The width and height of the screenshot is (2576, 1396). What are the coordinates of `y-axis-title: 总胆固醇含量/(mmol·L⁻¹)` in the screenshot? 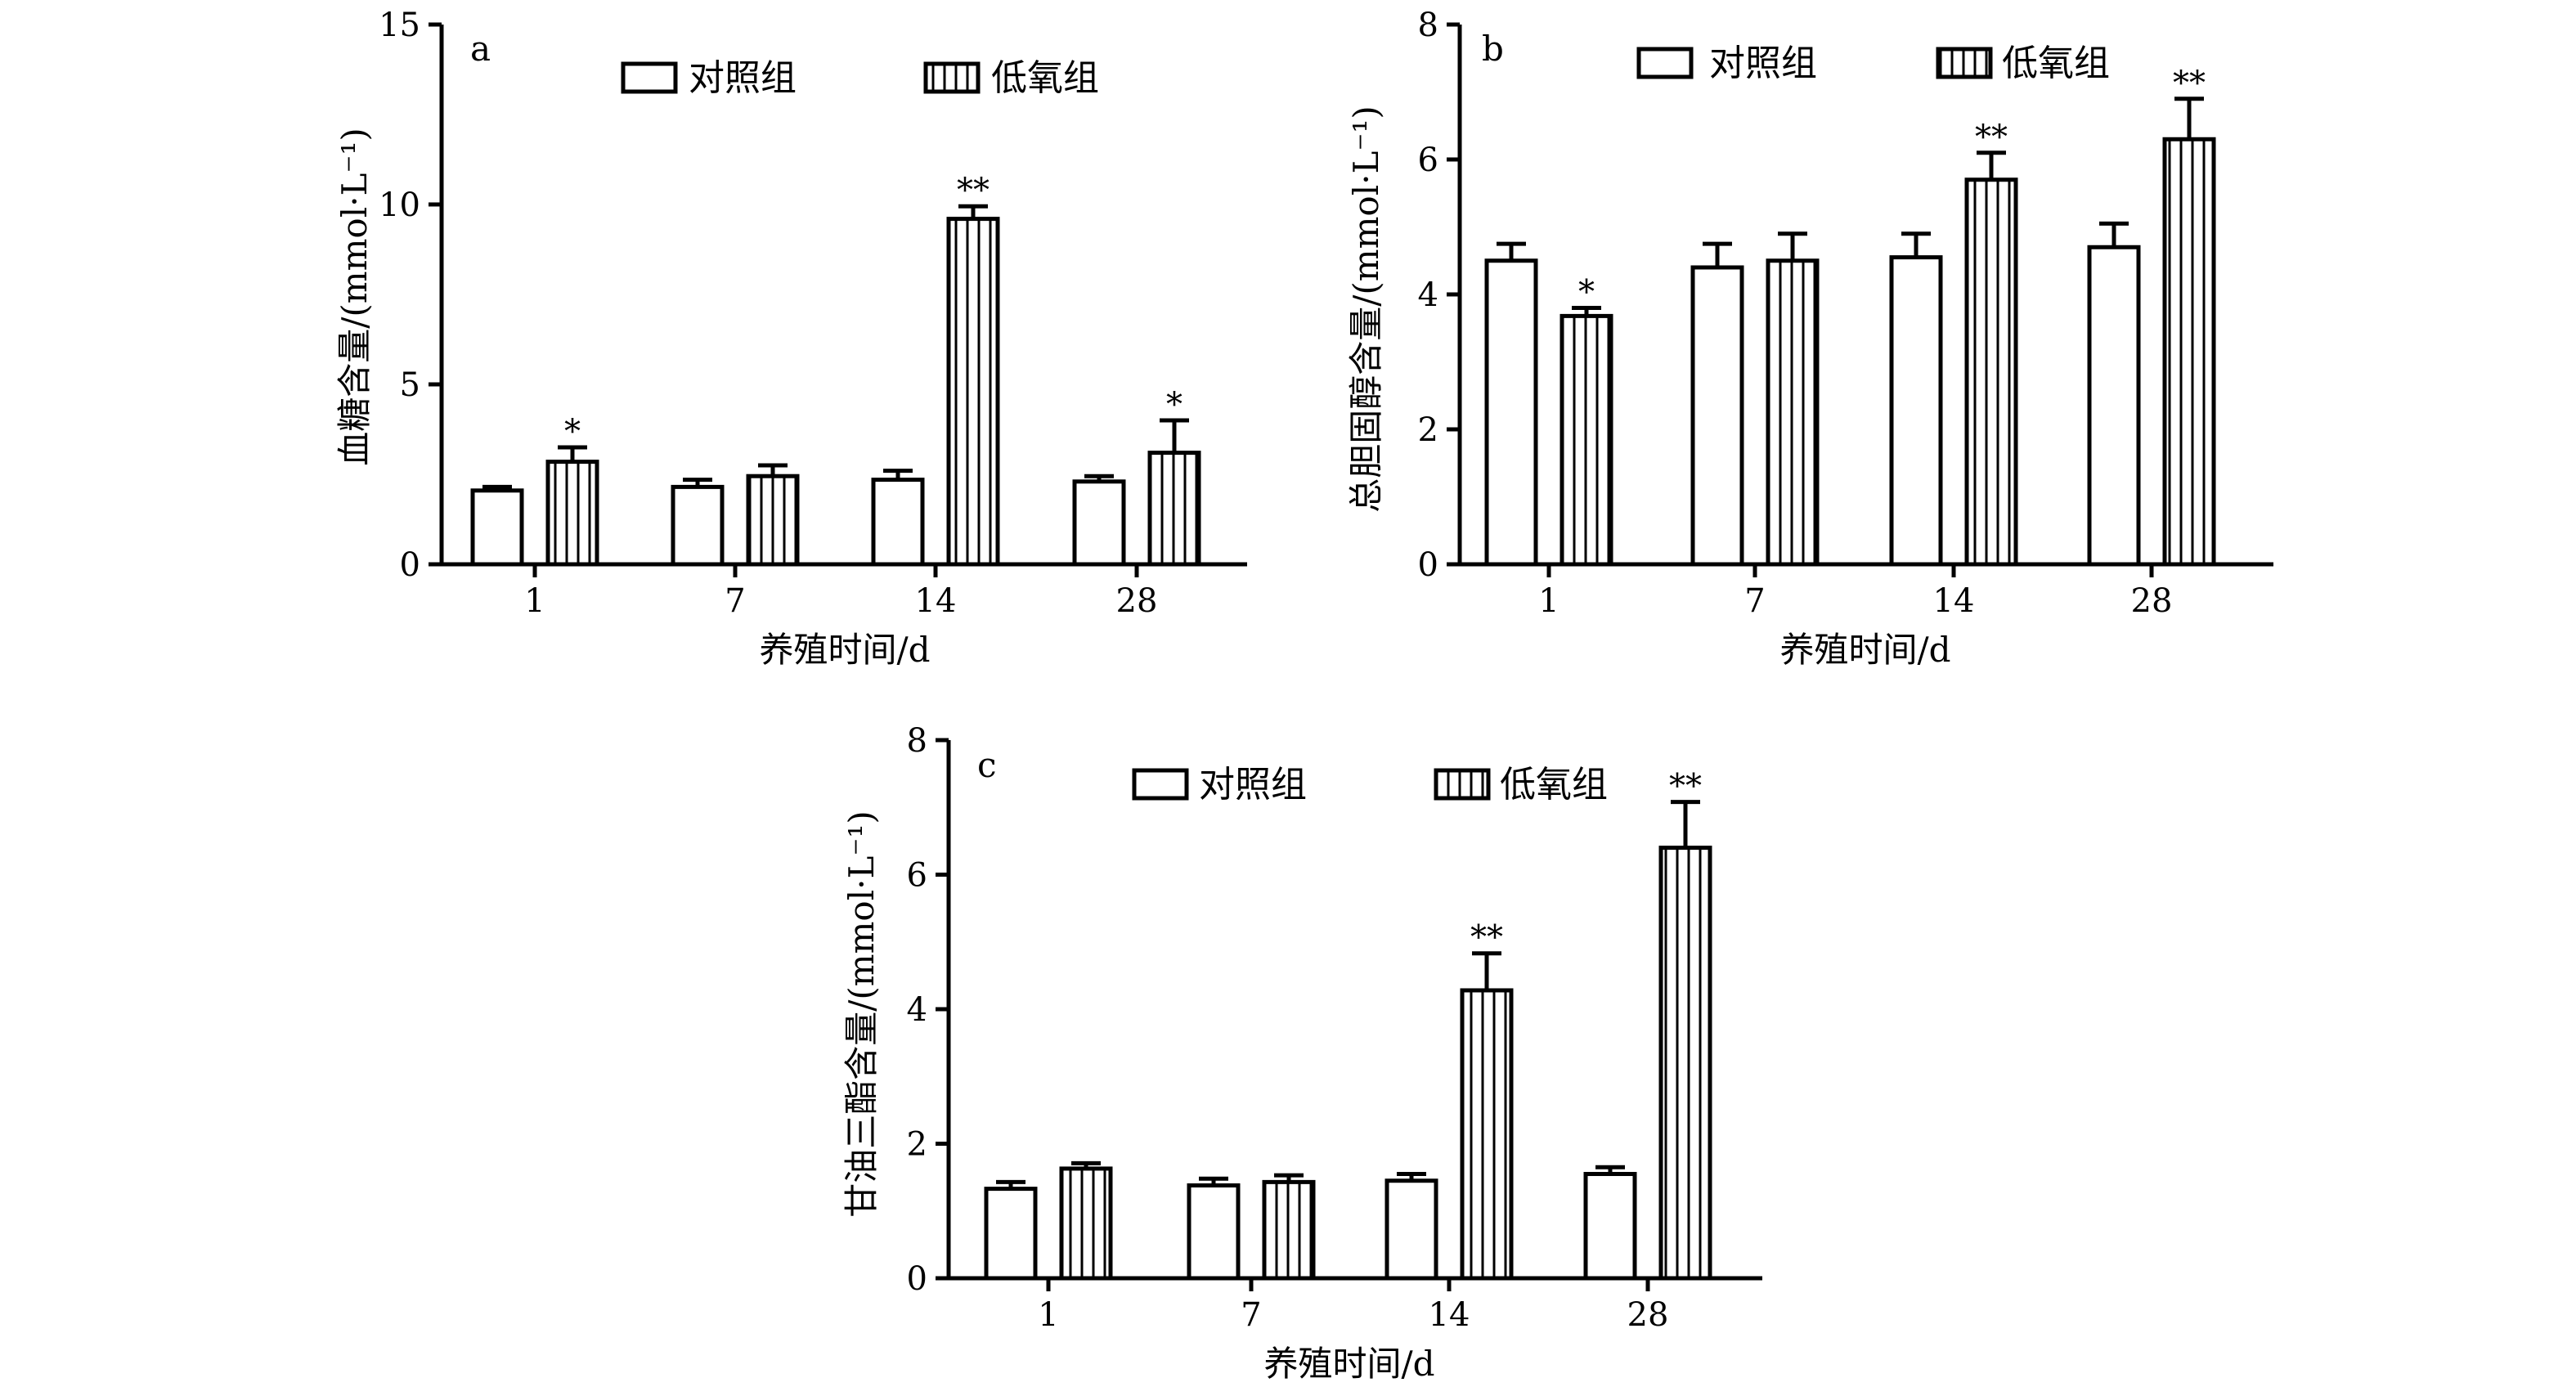 It's located at (1366, 309).